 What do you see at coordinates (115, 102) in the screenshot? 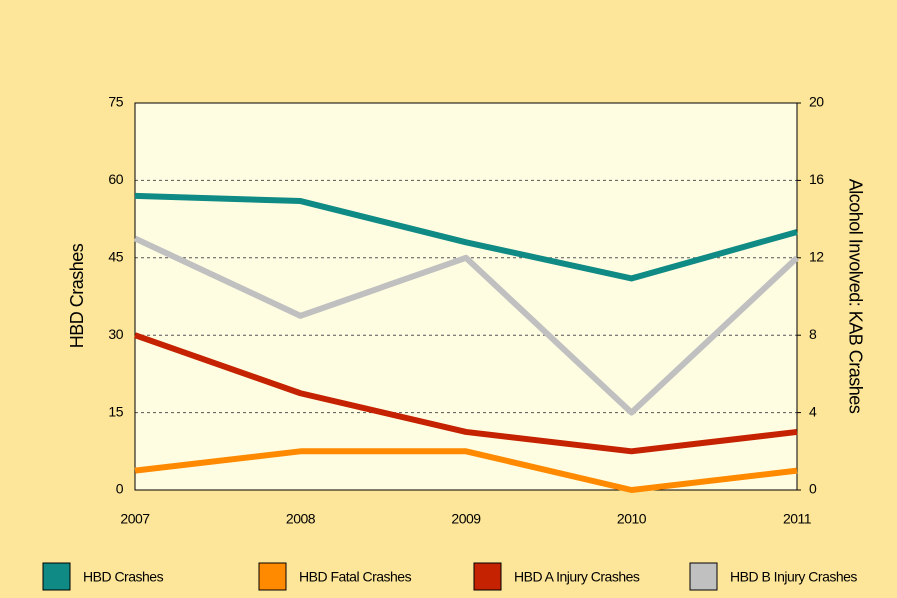
I see `y-tick-label: 75` at bounding box center [115, 102].